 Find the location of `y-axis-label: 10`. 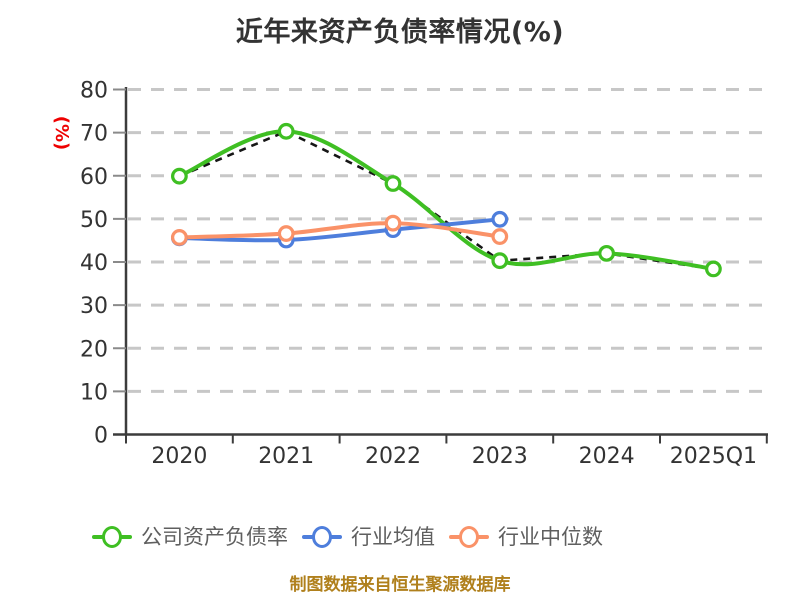

y-axis-label: 10 is located at coordinates (94, 392).